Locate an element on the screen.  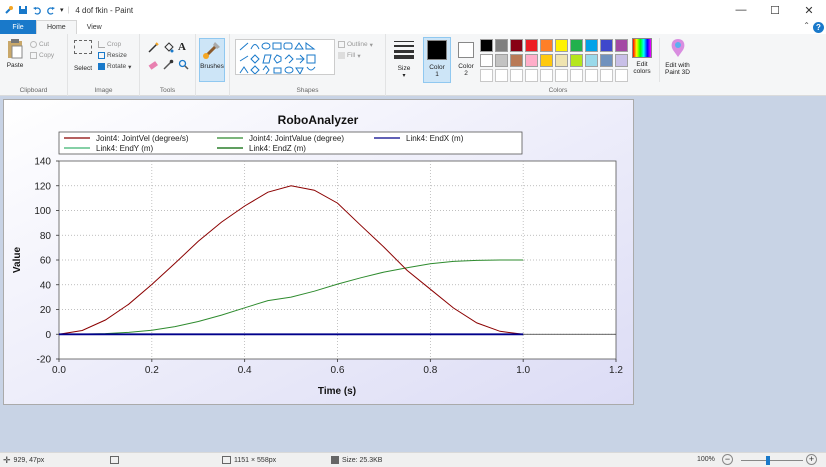
color-picker-icon is located at coordinates (168, 64).